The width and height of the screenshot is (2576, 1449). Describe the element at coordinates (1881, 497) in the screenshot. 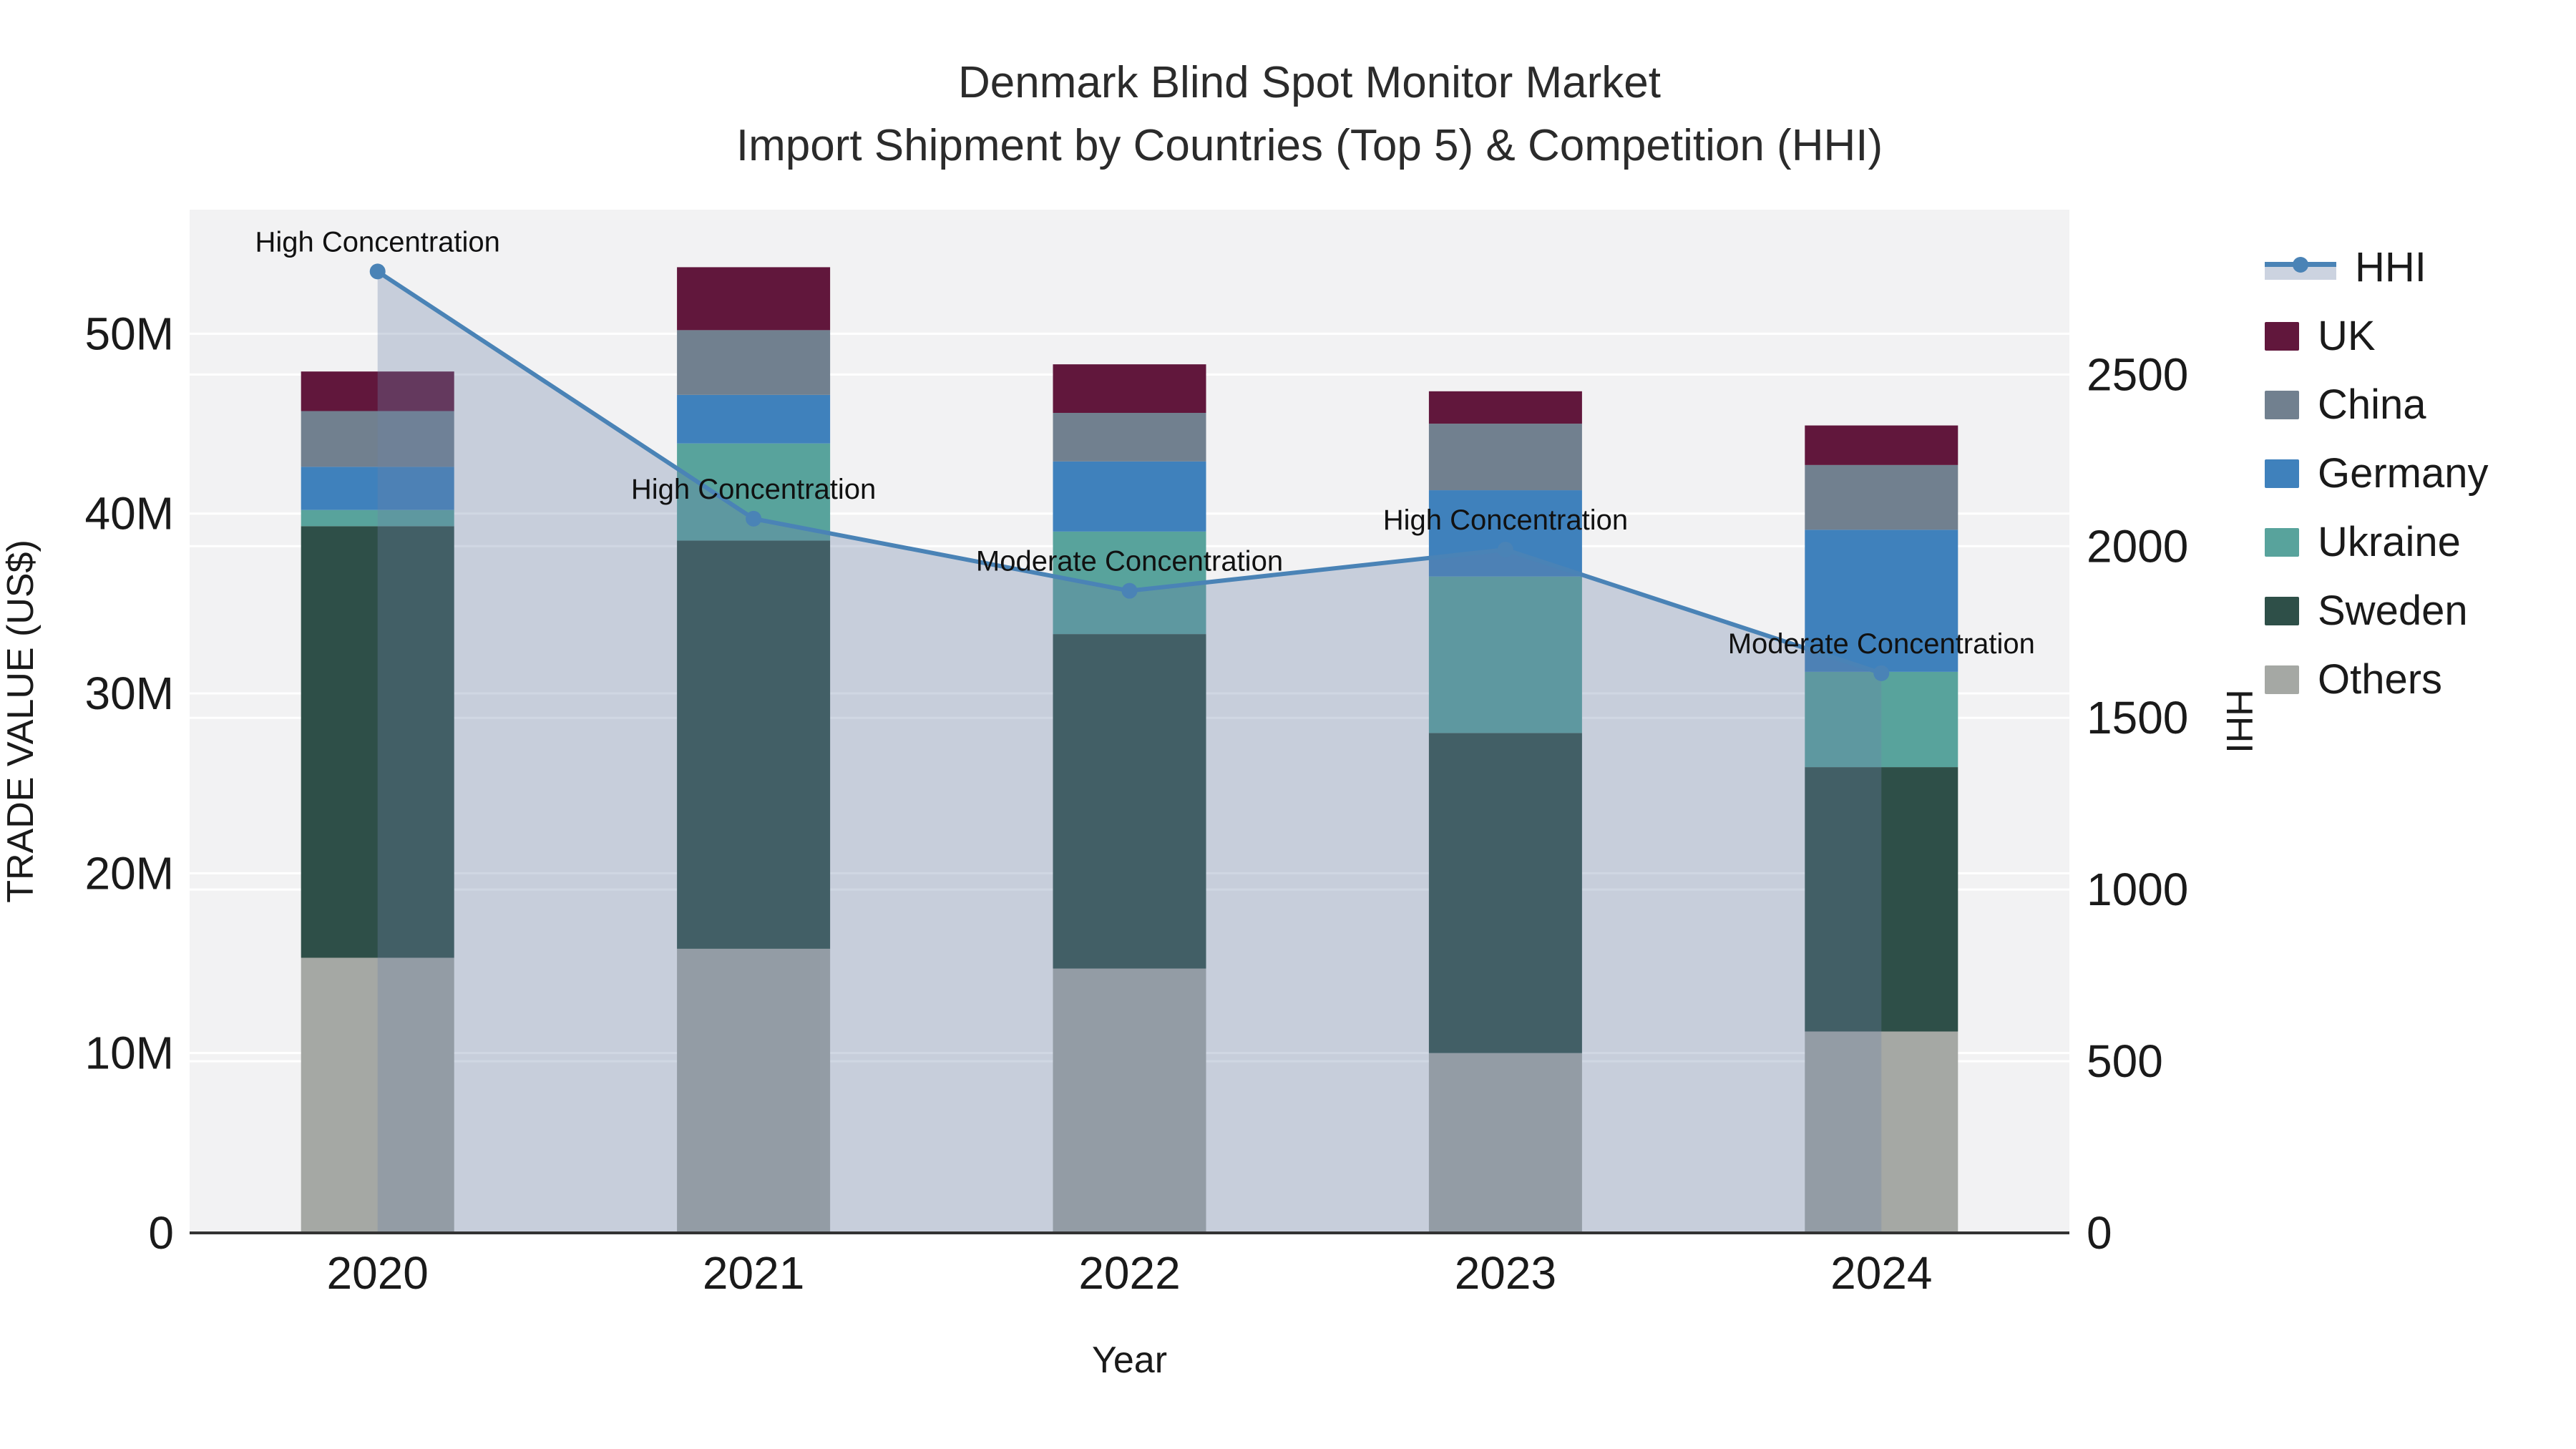

I see `bar-segment-china-2024` at that location.